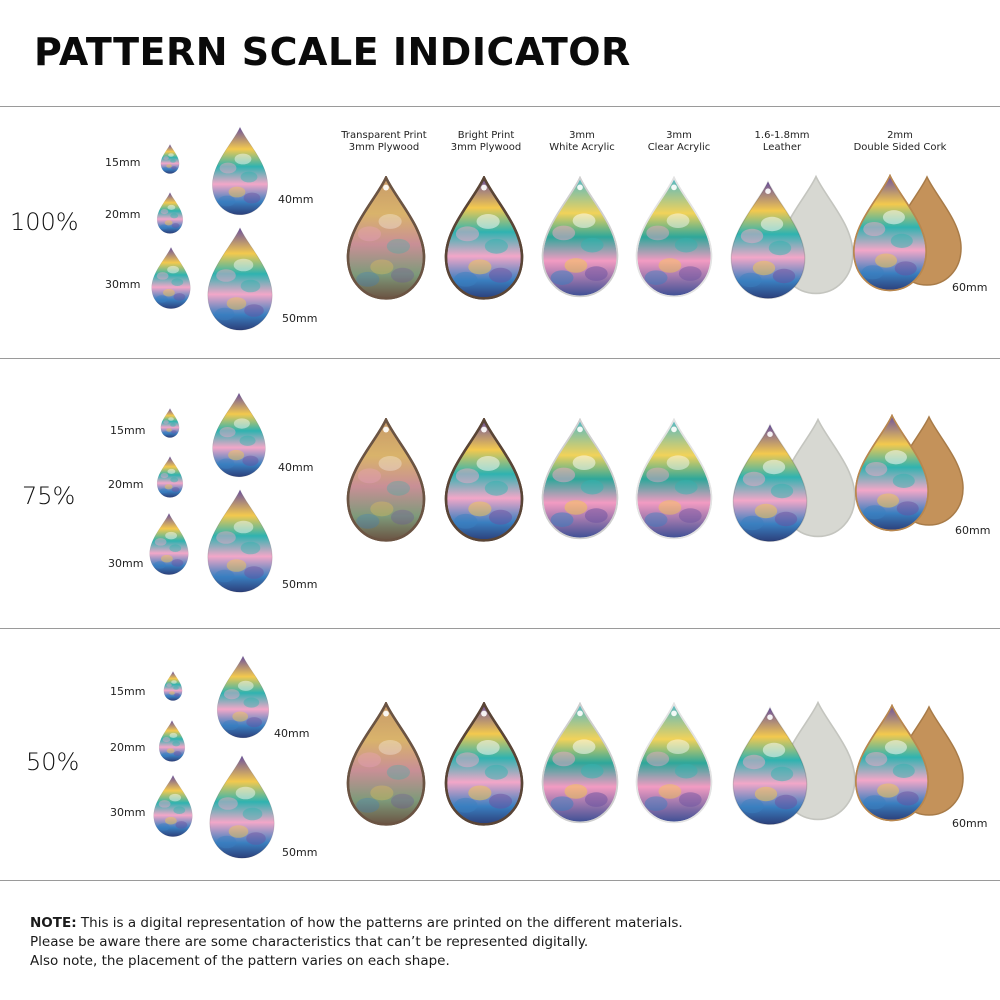 Image resolution: width=1000 pixels, height=1000 pixels. What do you see at coordinates (582, 147) in the screenshot?
I see `column-line2: White Acrylic` at bounding box center [582, 147].